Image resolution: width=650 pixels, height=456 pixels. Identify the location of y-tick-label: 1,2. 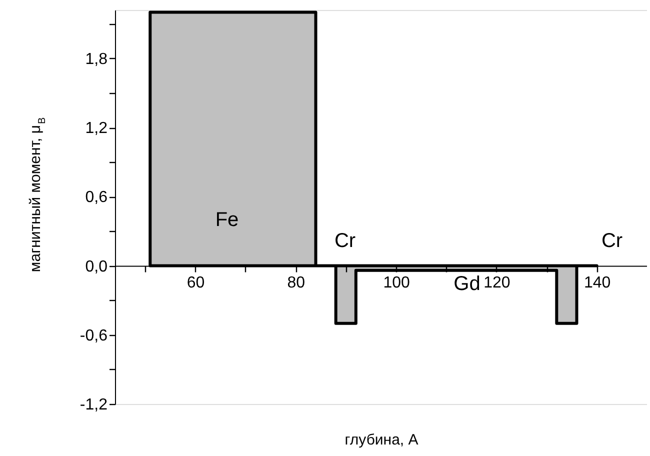
(96, 129).